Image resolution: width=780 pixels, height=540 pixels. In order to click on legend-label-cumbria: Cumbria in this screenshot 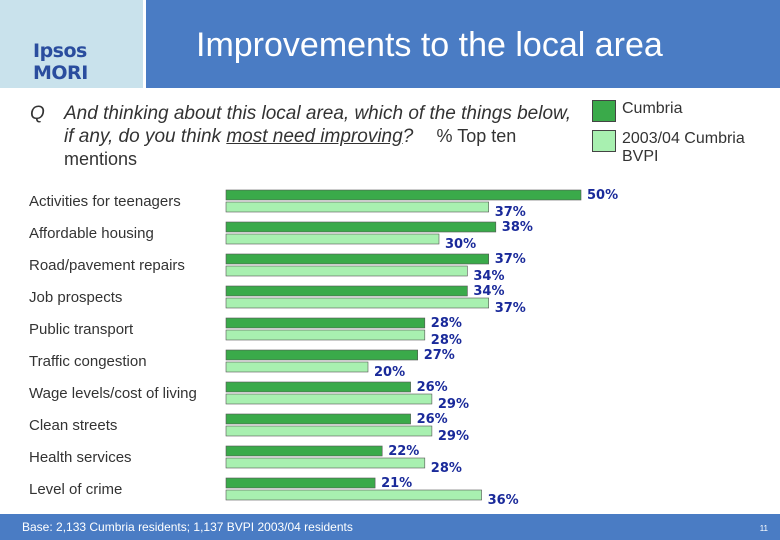, I will do `click(652, 108)`.